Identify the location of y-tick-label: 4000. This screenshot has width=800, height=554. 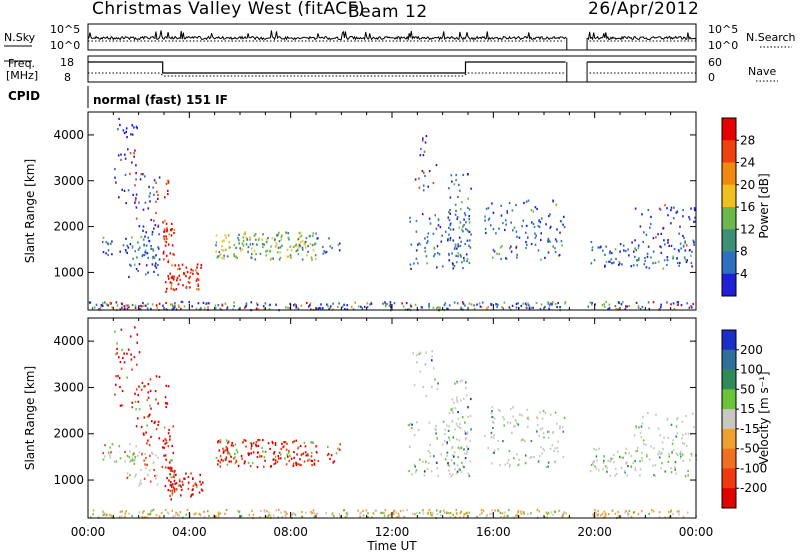
(68, 341).